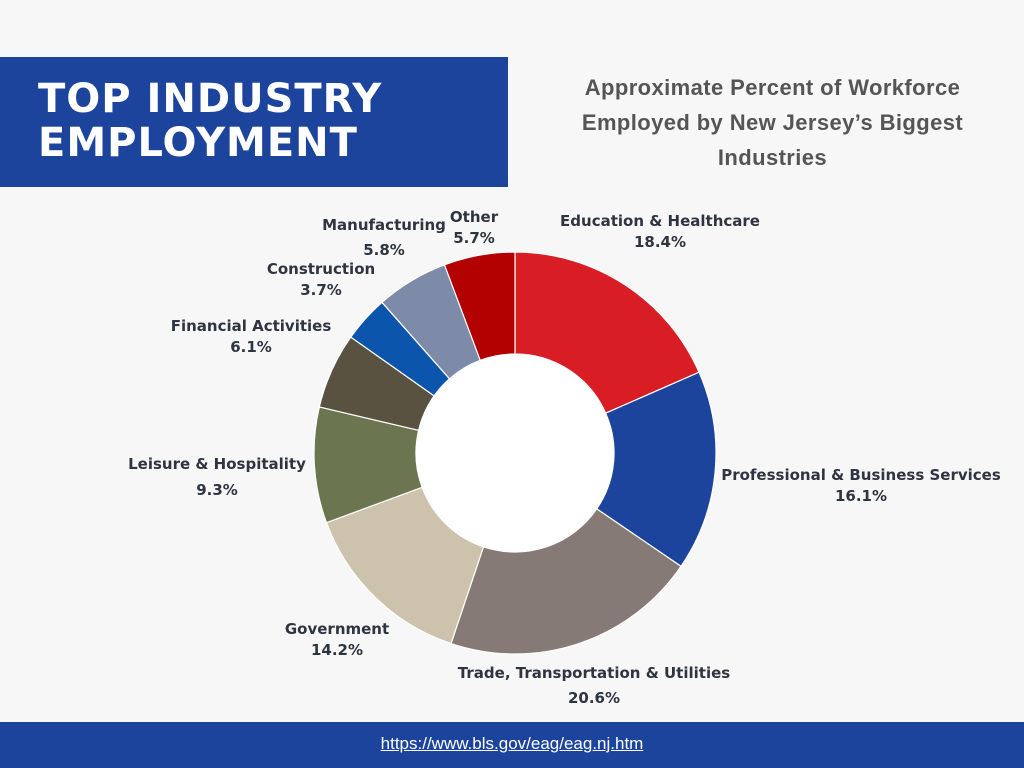 The image size is (1024, 768). I want to click on slice-name: Education & Healthcare, so click(660, 221).